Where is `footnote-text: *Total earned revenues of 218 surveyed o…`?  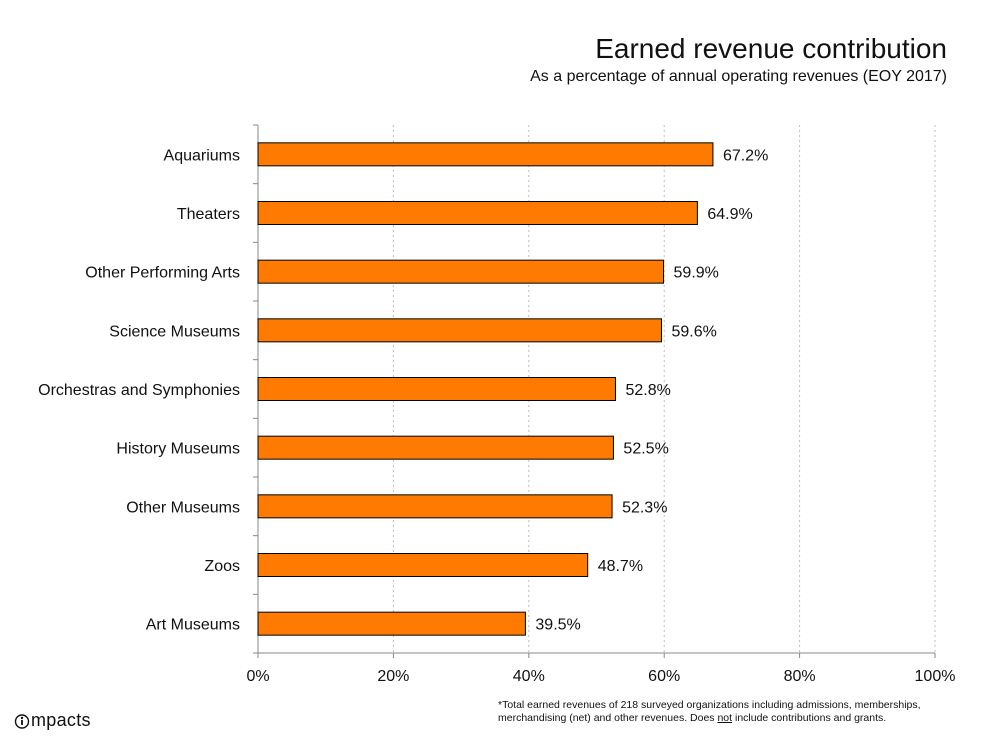 footnote-text: *Total earned revenues of 218 surveyed o… is located at coordinates (709, 711).